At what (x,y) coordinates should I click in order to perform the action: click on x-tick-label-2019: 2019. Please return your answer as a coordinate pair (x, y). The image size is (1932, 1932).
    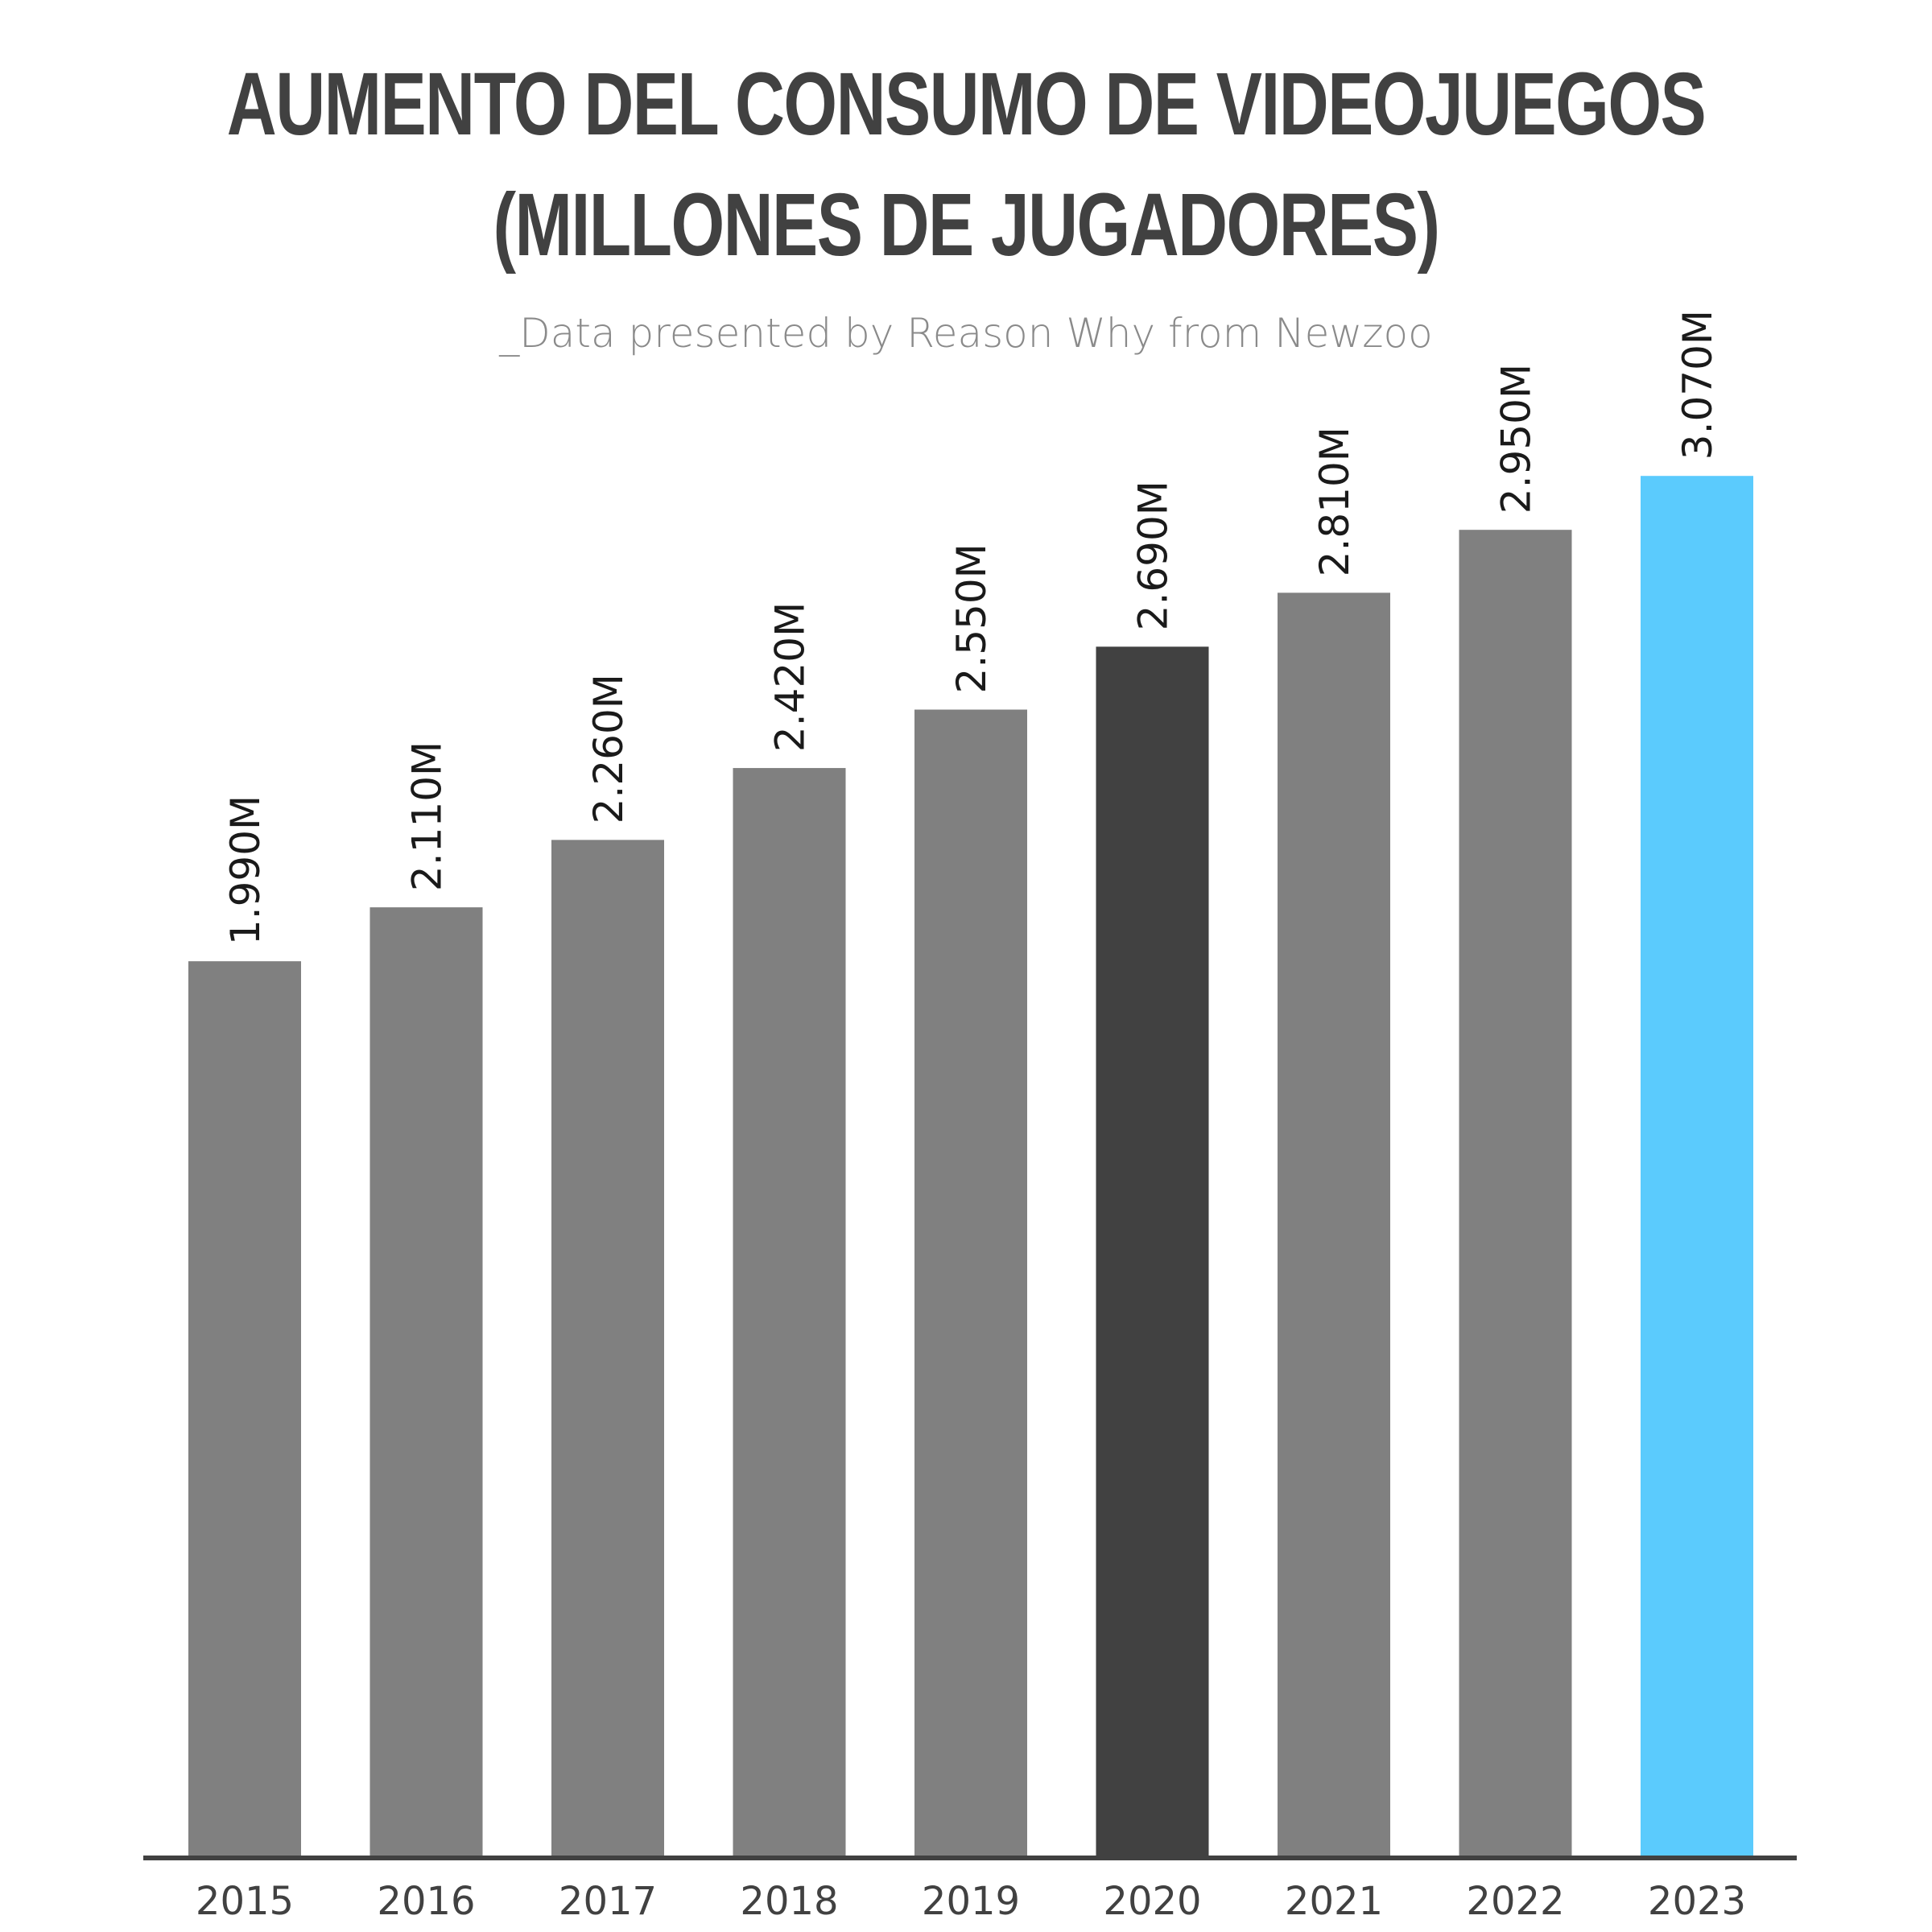
    Looking at the image, I should click on (971, 1901).